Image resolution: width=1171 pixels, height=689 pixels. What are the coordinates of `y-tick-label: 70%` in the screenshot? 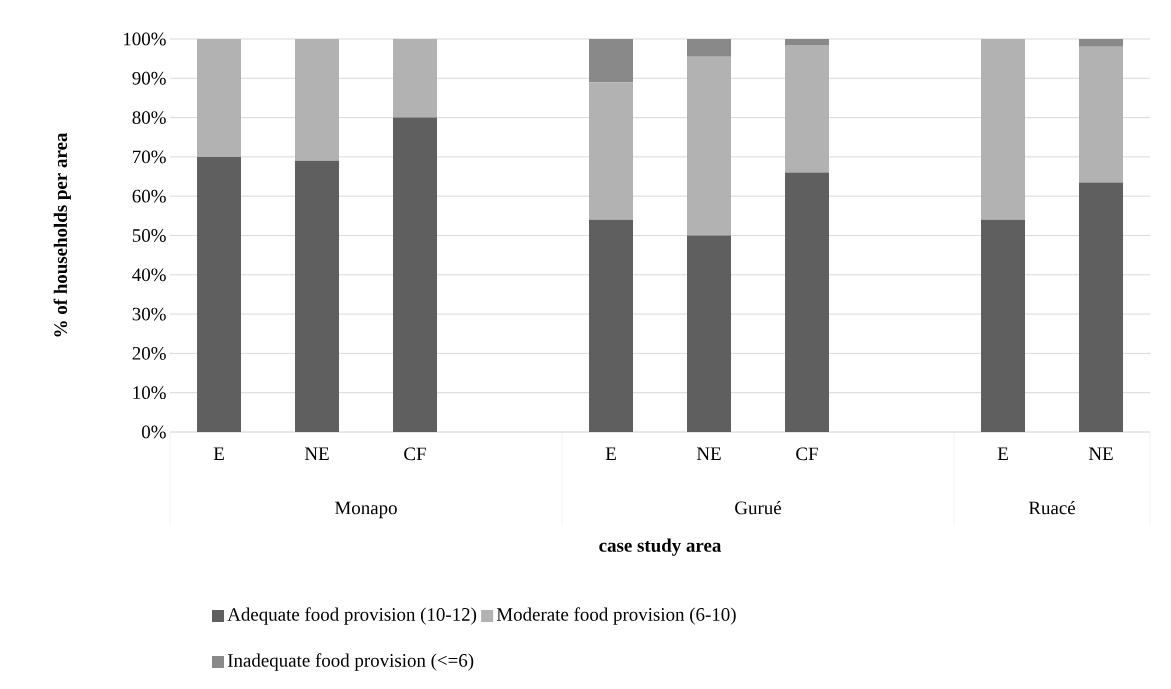 It's located at (149, 157).